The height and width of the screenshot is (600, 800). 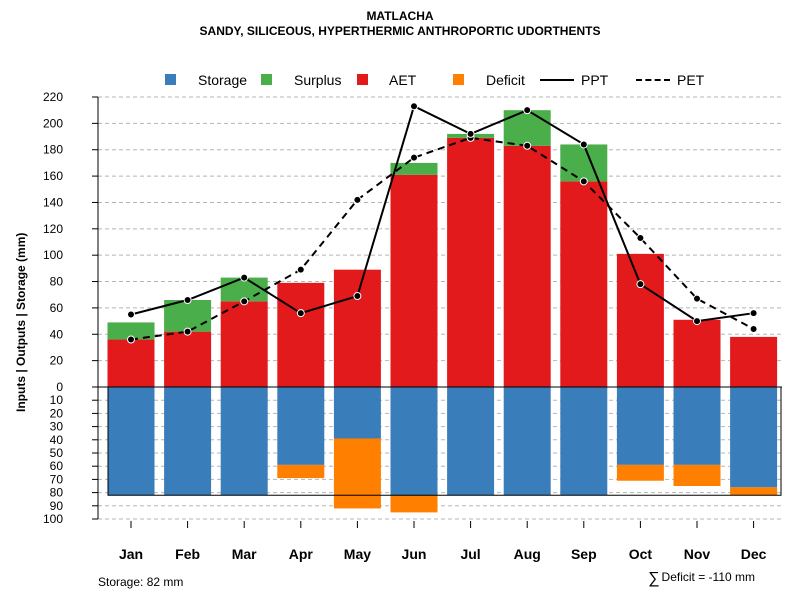 I want to click on x-tick-label: Dec, so click(x=754, y=554).